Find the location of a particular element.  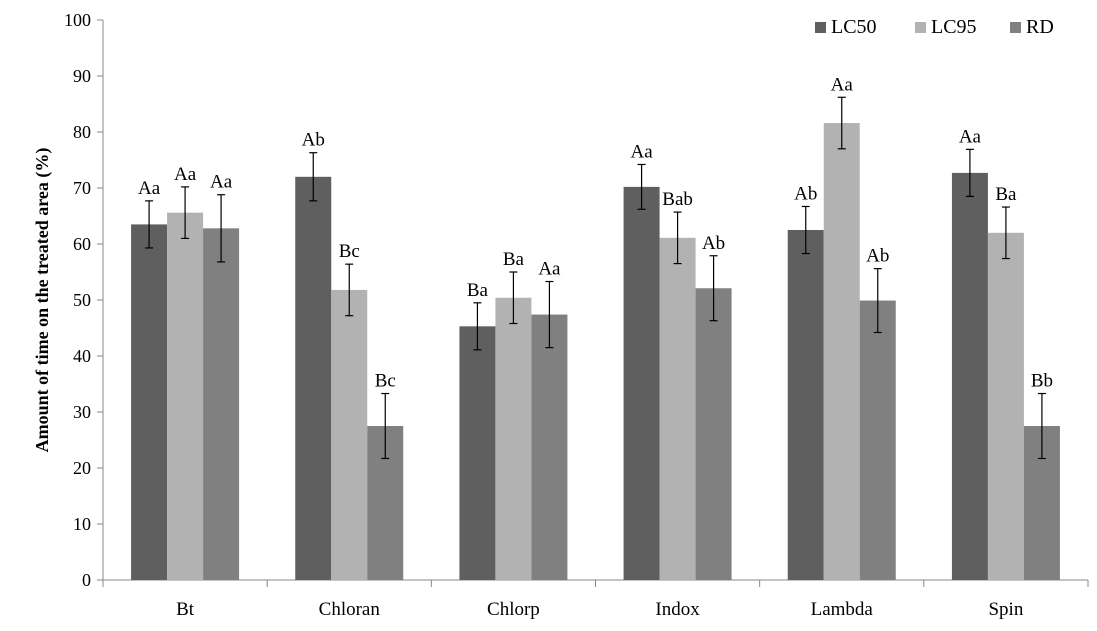

x-category-label: Bt is located at coordinates (185, 609).